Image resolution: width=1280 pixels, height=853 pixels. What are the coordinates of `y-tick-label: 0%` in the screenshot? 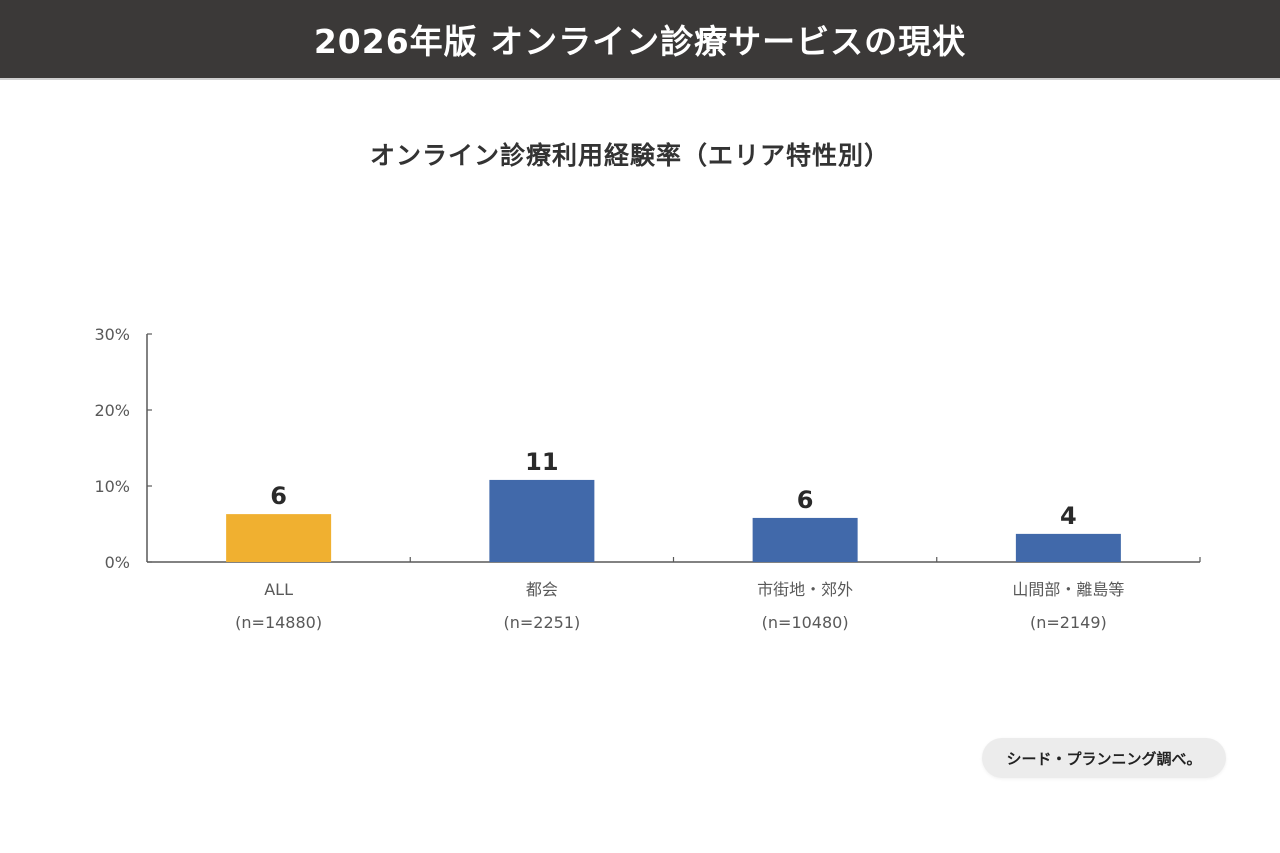 It's located at (117, 562).